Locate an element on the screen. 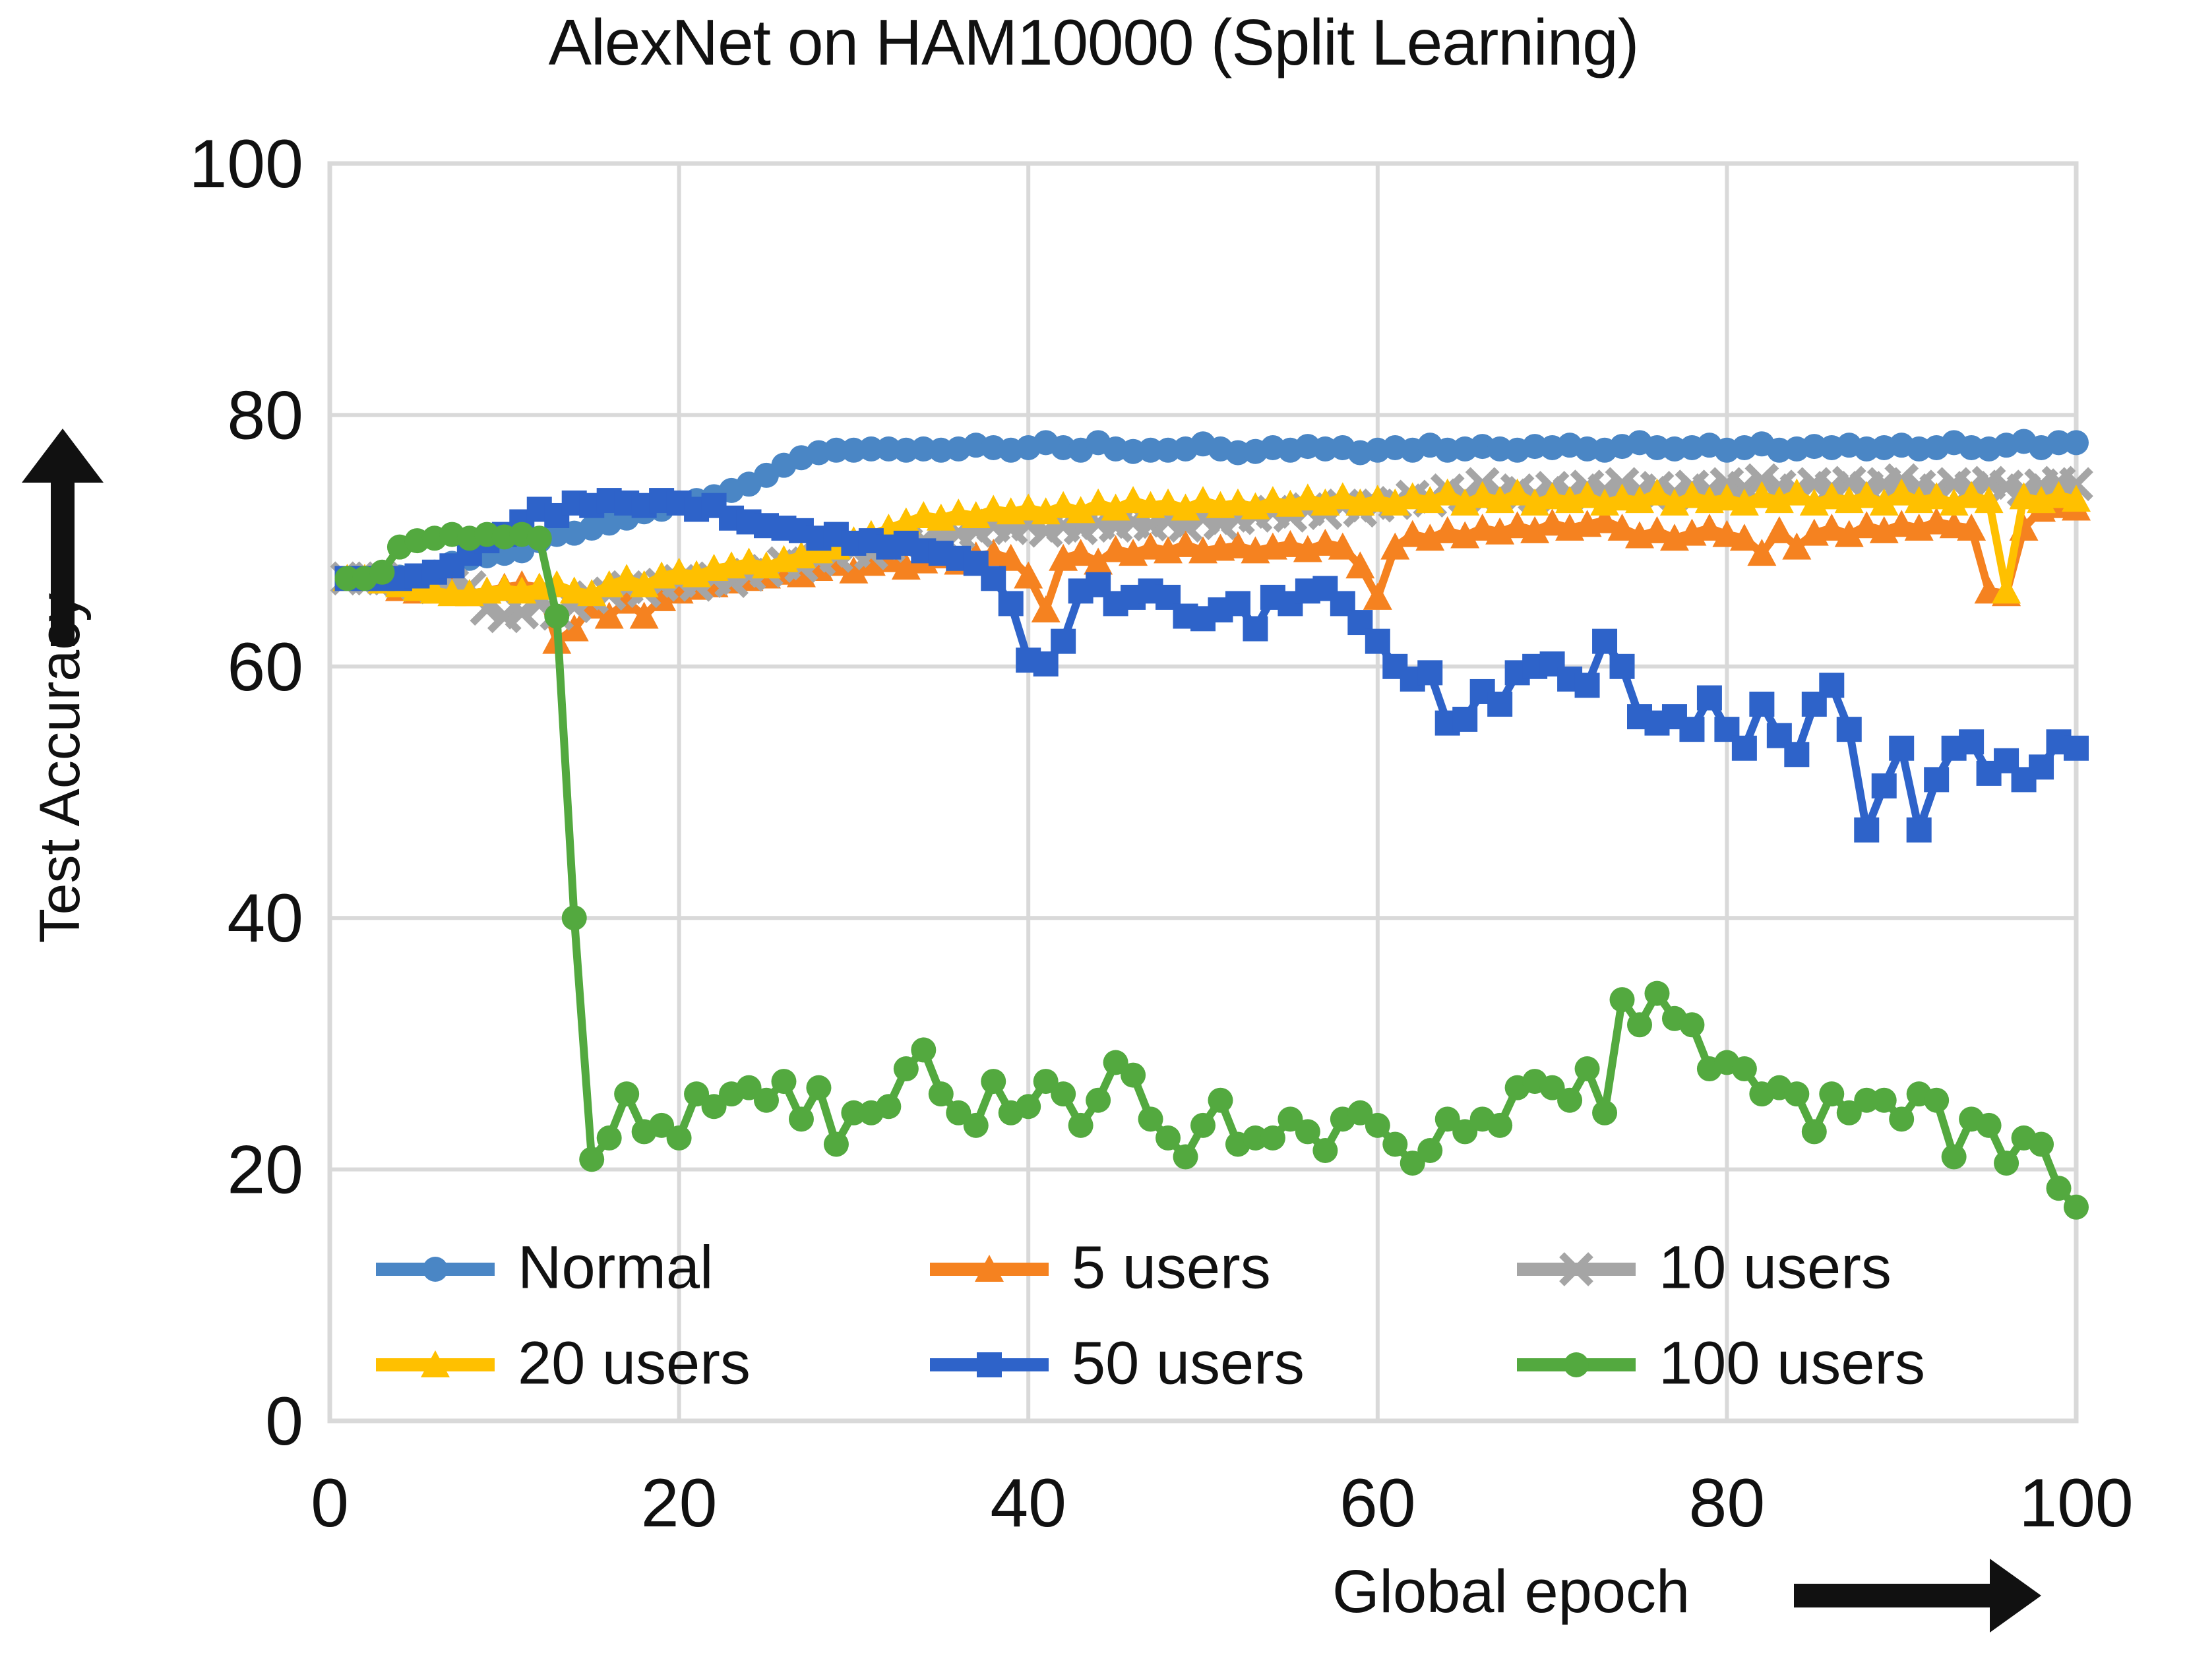 The height and width of the screenshot is (1680, 2187). x-tick-label: 0 is located at coordinates (330, 1503).